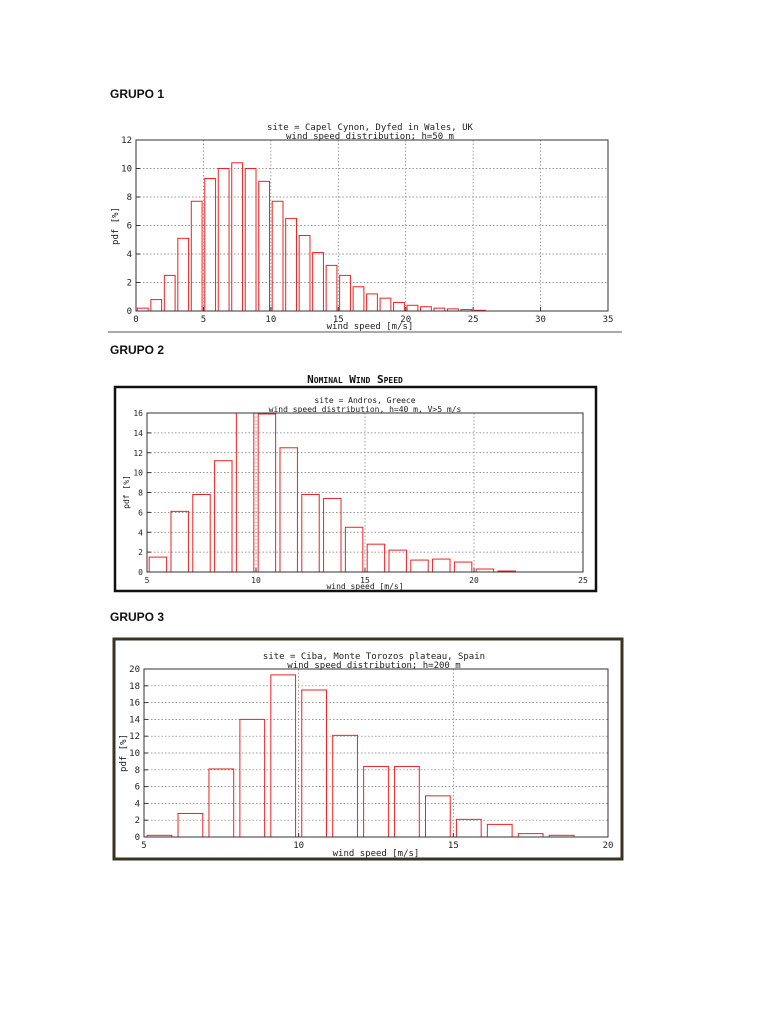 Image resolution: width=768 pixels, height=1024 pixels. Describe the element at coordinates (365, 409) in the screenshot. I see `chart-2-subtitle: wind speed distribution, h=40 m, V>5 m/s` at that location.